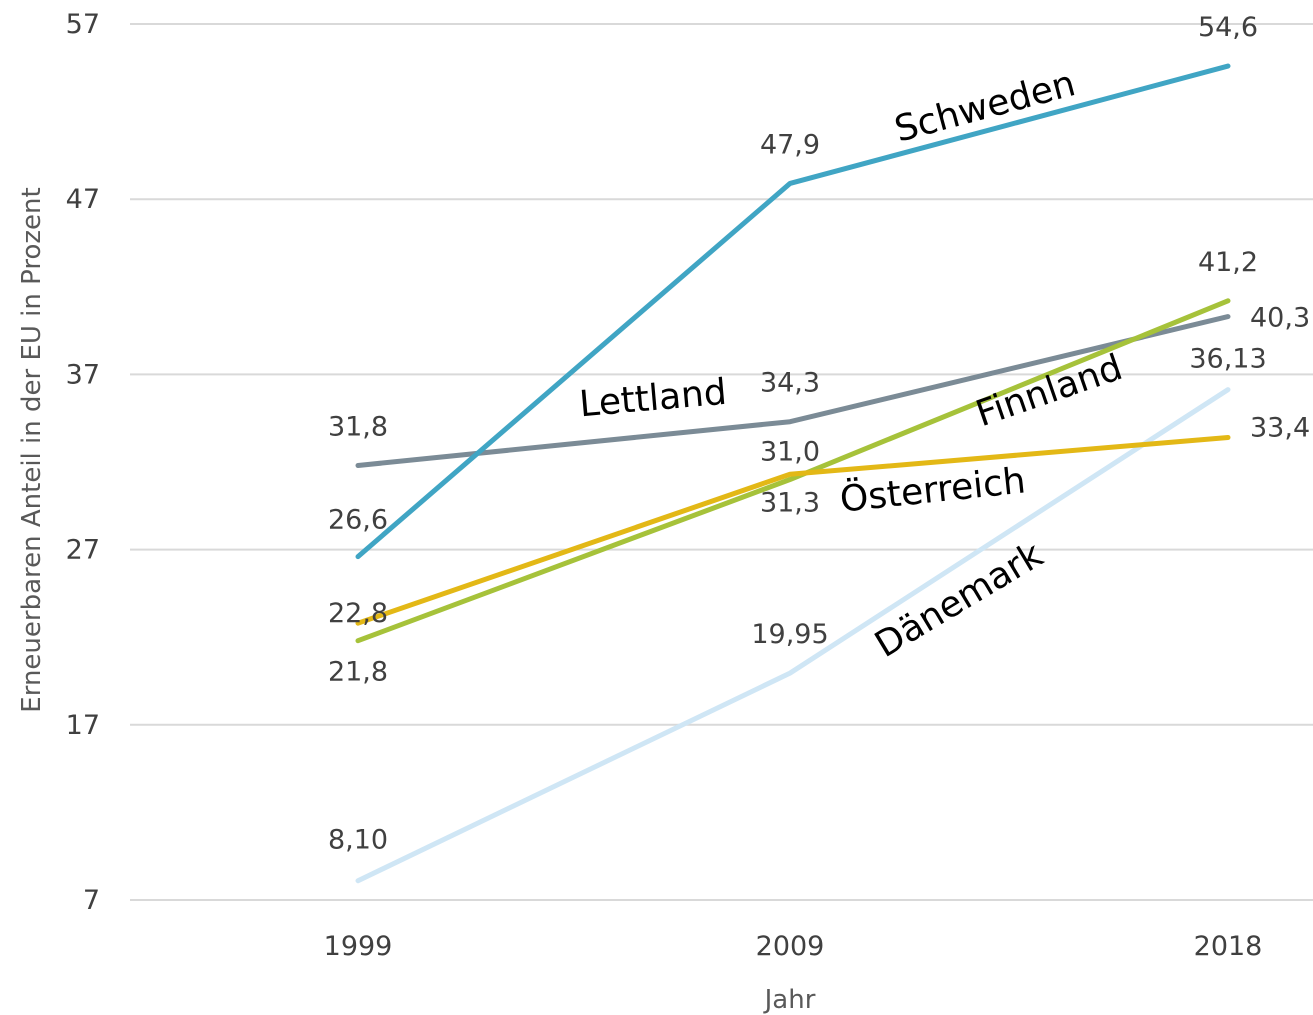  What do you see at coordinates (358, 520) in the screenshot?
I see `data-label: 26,6` at bounding box center [358, 520].